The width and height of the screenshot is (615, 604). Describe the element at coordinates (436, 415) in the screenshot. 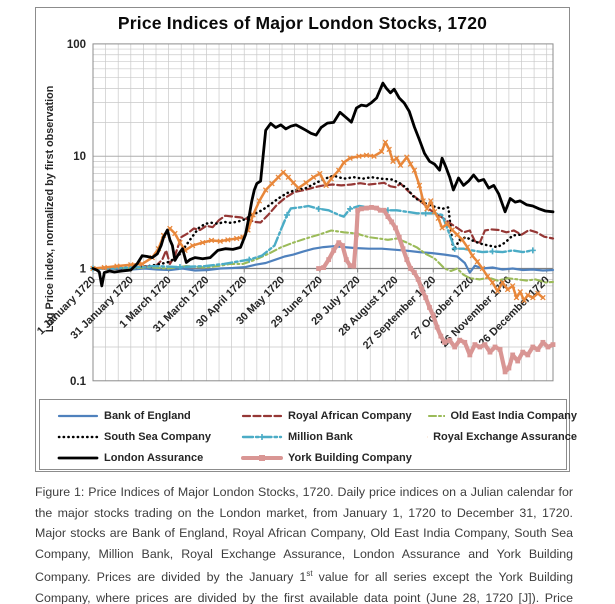

I see `legend-swatch-old_east_india` at that location.